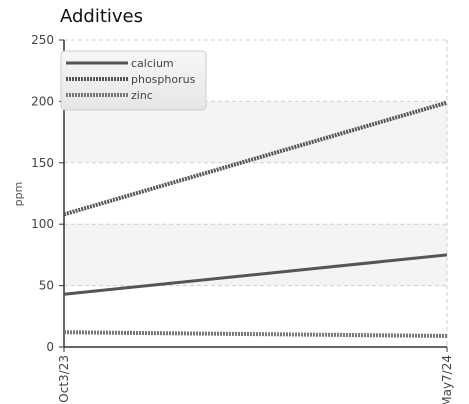  What do you see at coordinates (42, 101) in the screenshot?
I see `y-tick-label: 200` at bounding box center [42, 101].